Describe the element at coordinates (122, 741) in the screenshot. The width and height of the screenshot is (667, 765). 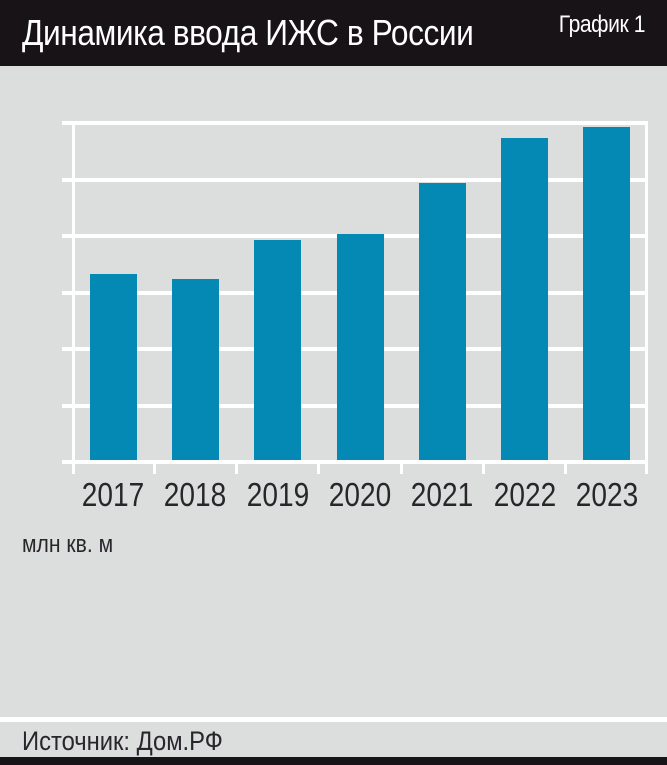
I see `source-label: Источник: Дом.РФ` at that location.